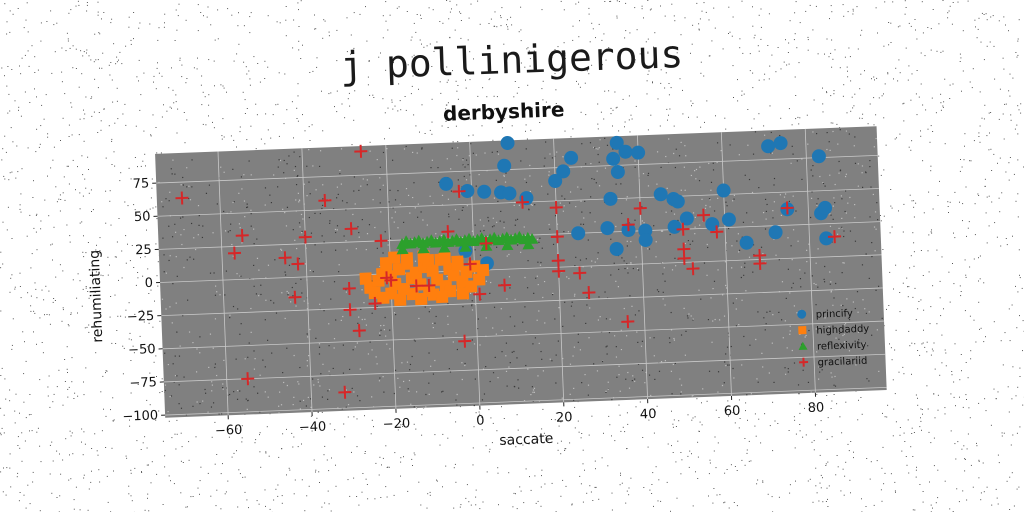 The image size is (1024, 512). I want to click on y-axis-ticks: −100 −75 −50 −25 0 25 50 75, so click(144, 300).